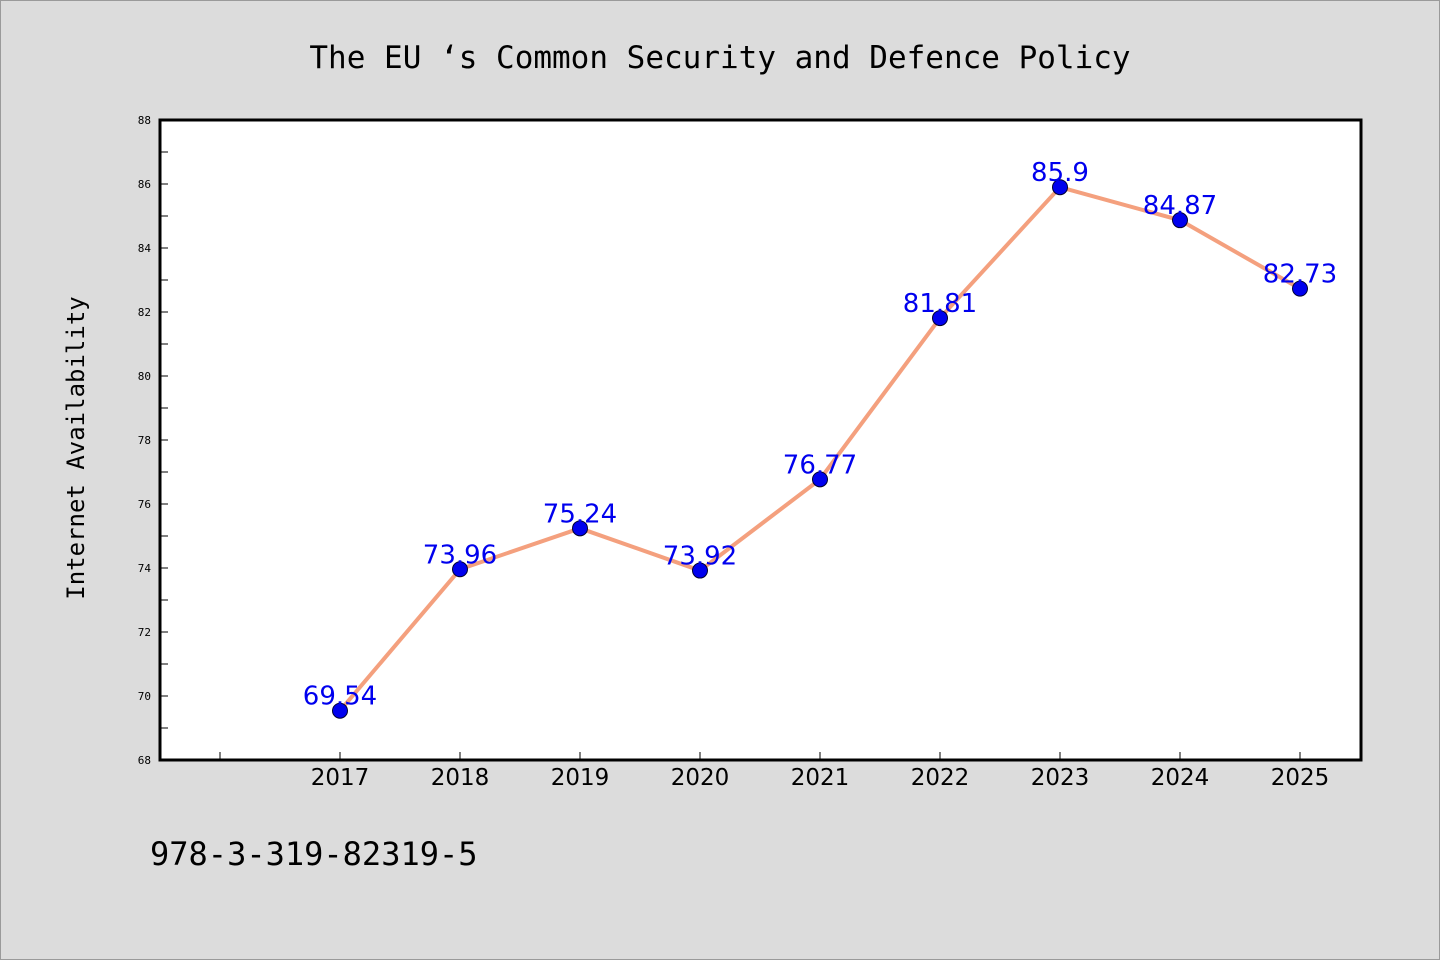 This screenshot has height=960, width=1440. I want to click on x-tick-label: 2019, so click(580, 778).